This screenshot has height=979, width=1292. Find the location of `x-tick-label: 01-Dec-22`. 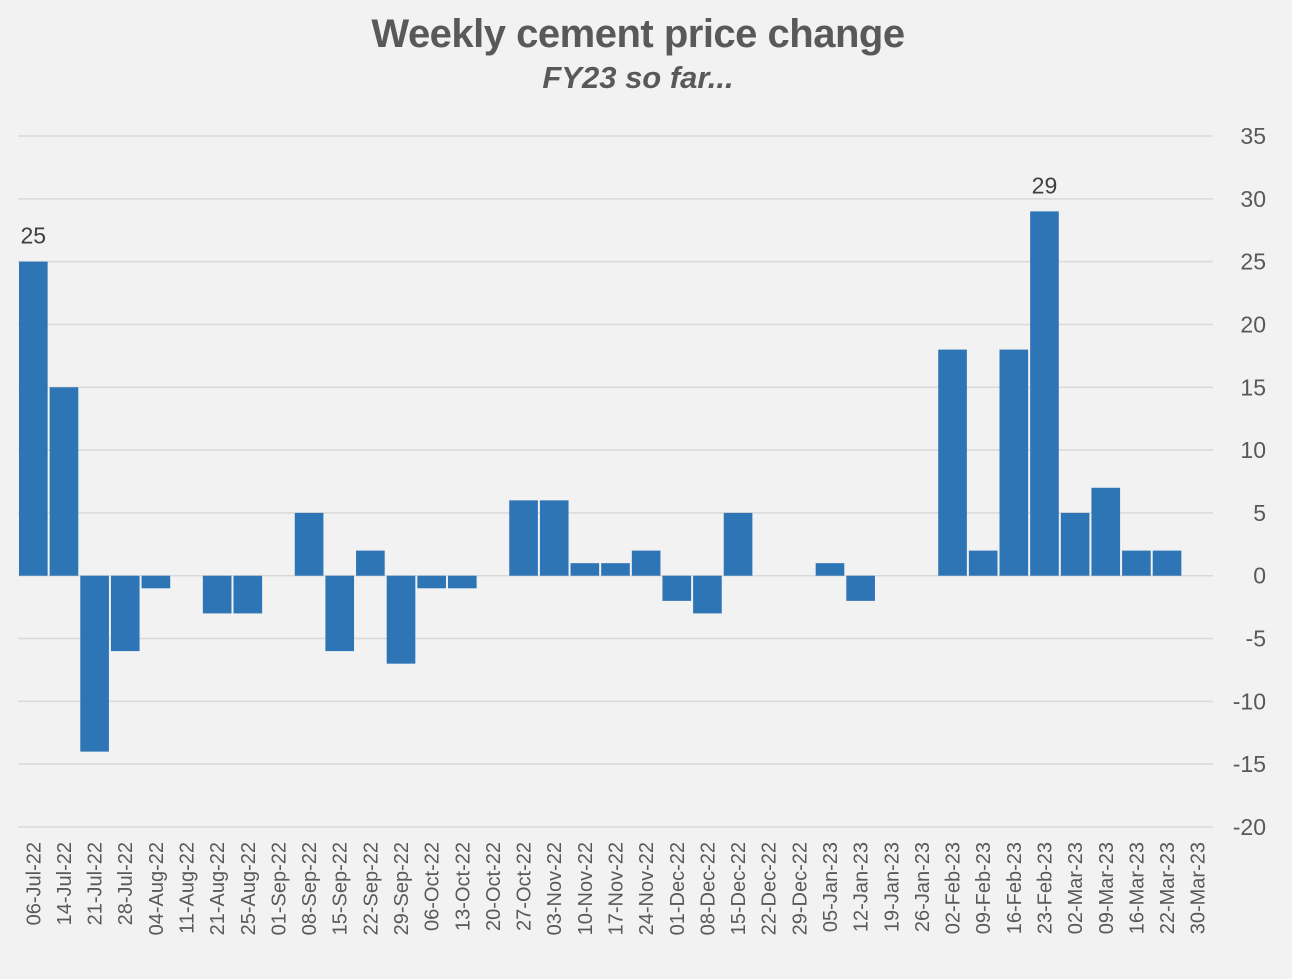

x-tick-label: 01-Dec-22 is located at coordinates (678, 888).